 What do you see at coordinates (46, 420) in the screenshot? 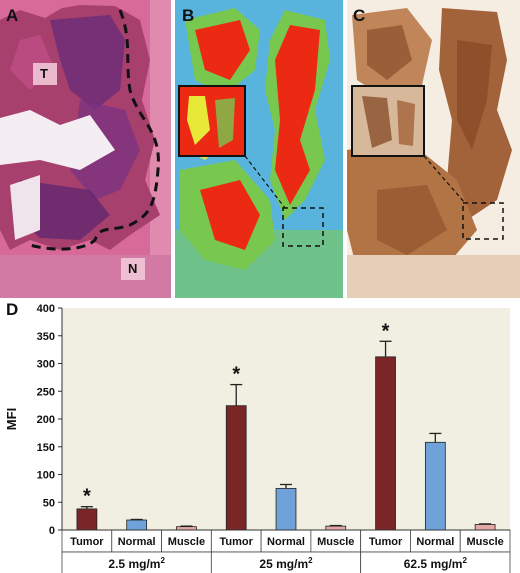
I see `y-tick-label: 200` at bounding box center [46, 420].